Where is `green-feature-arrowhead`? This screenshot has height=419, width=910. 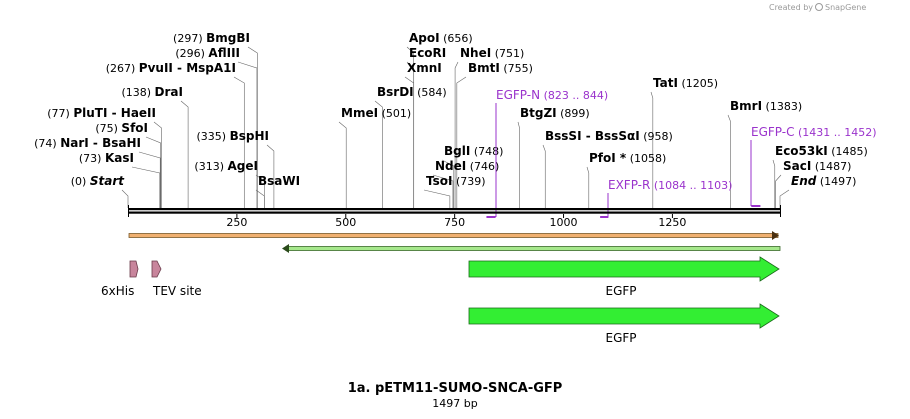 green-feature-arrowhead is located at coordinates (285, 248).